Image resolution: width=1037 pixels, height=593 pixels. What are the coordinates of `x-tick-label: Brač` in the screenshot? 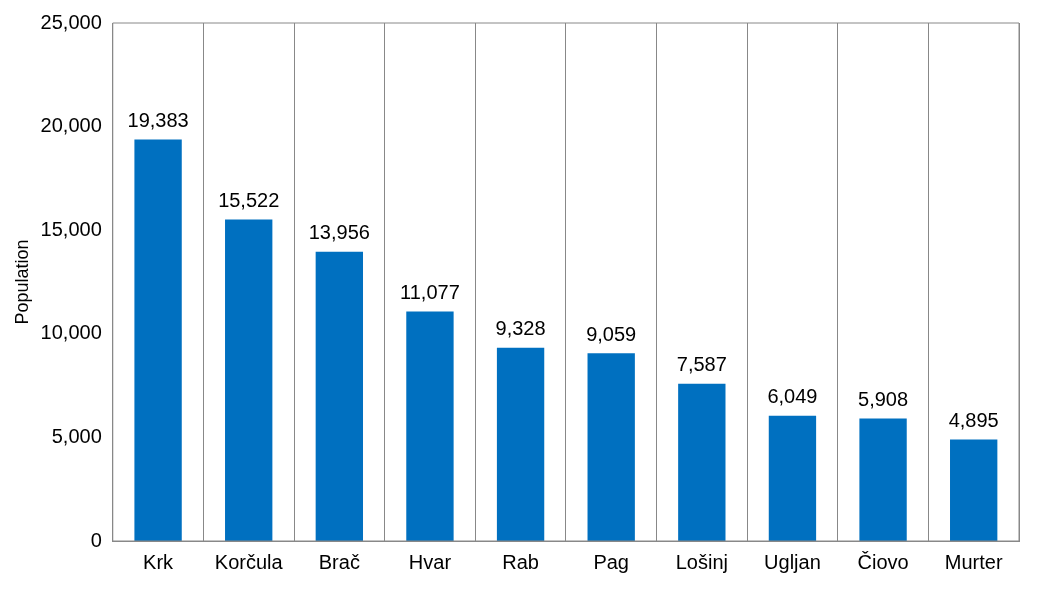 It's located at (339, 561).